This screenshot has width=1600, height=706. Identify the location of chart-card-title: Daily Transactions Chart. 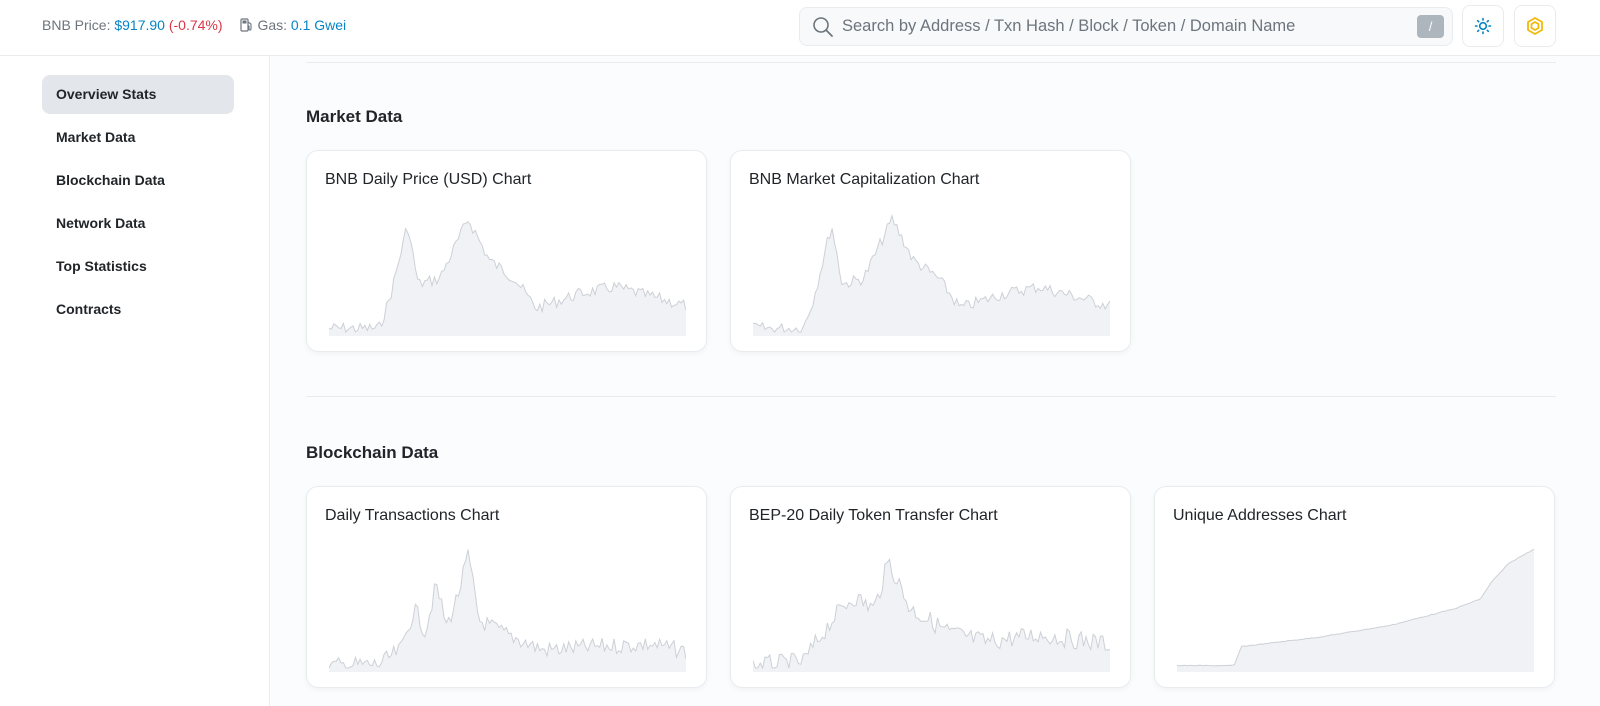
(412, 515).